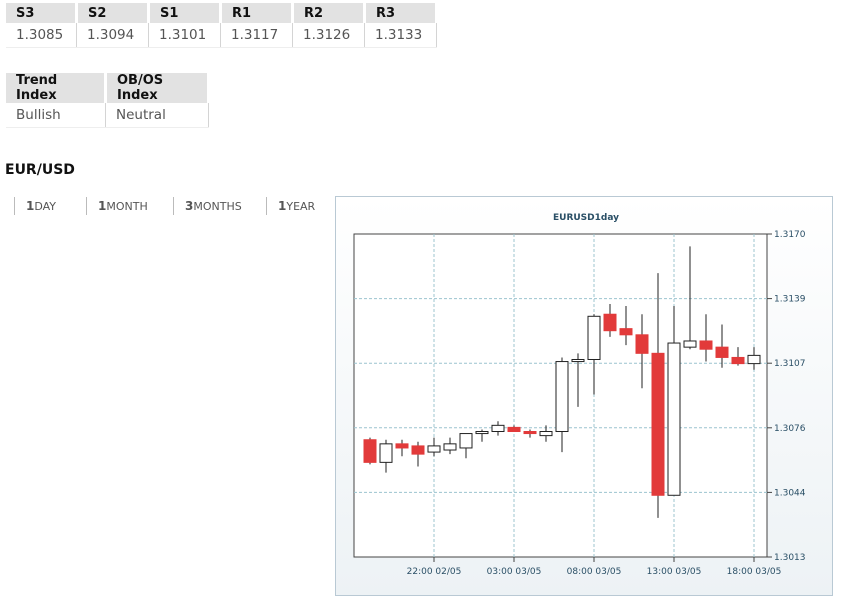 Image resolution: width=841 pixels, height=602 pixels. I want to click on pivot-header-r3: R3, so click(401, 13).